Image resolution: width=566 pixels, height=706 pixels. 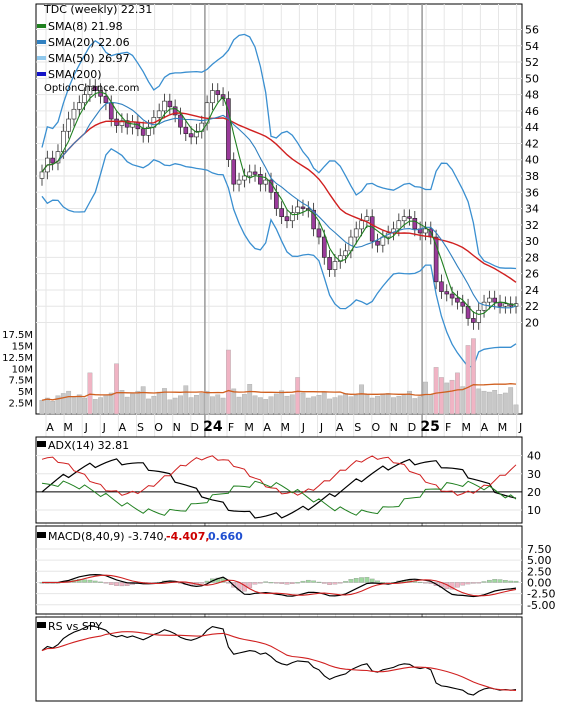 What do you see at coordinates (25, 392) in the screenshot?
I see `volume-tick-label: 5M` at bounding box center [25, 392].